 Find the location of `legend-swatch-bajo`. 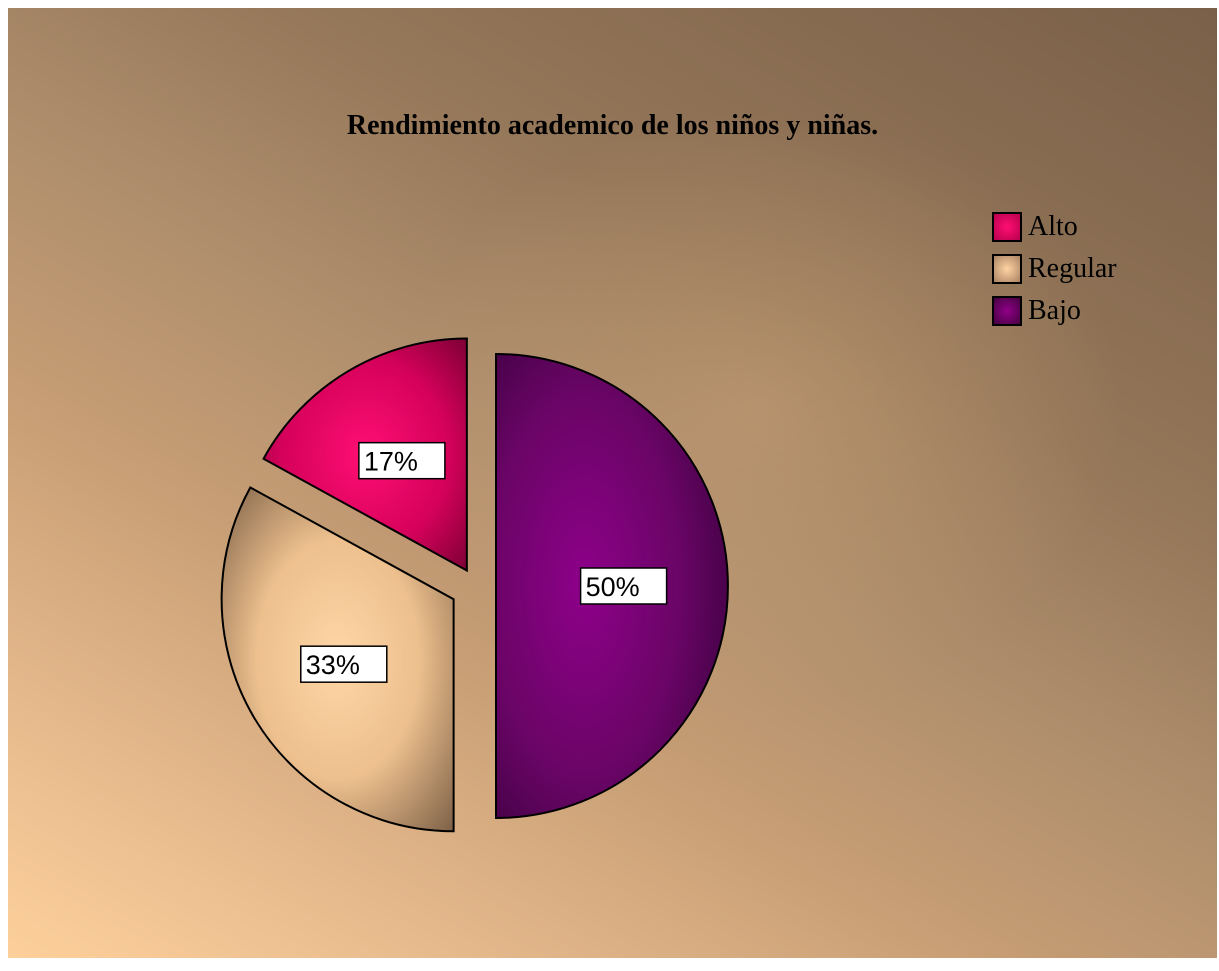

legend-swatch-bajo is located at coordinates (1007, 311).